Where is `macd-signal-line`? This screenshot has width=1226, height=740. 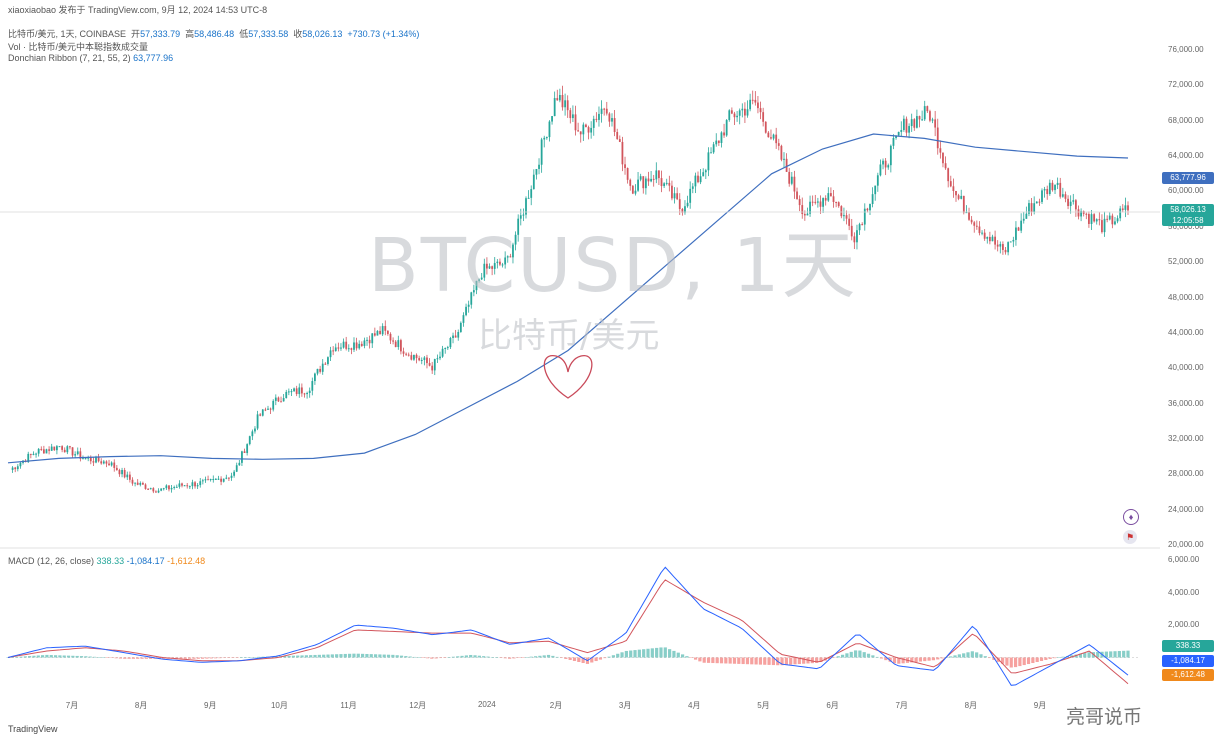 macd-signal-line is located at coordinates (568, 632).